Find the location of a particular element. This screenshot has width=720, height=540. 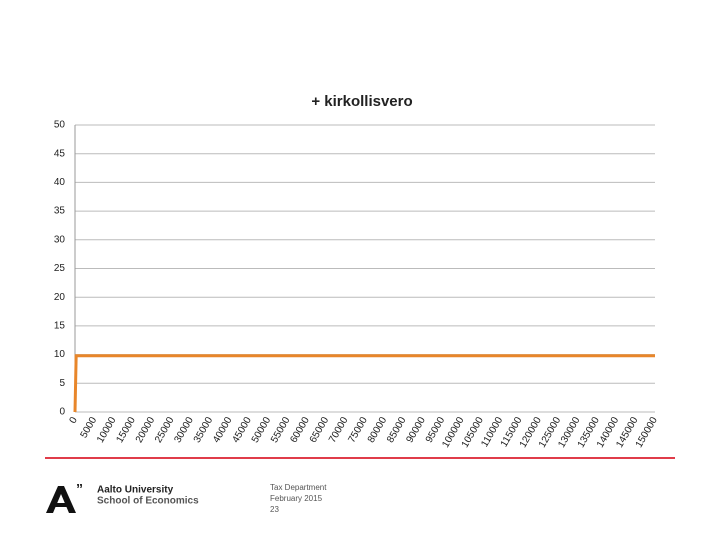

university: Aalto University is located at coordinates (135, 490).